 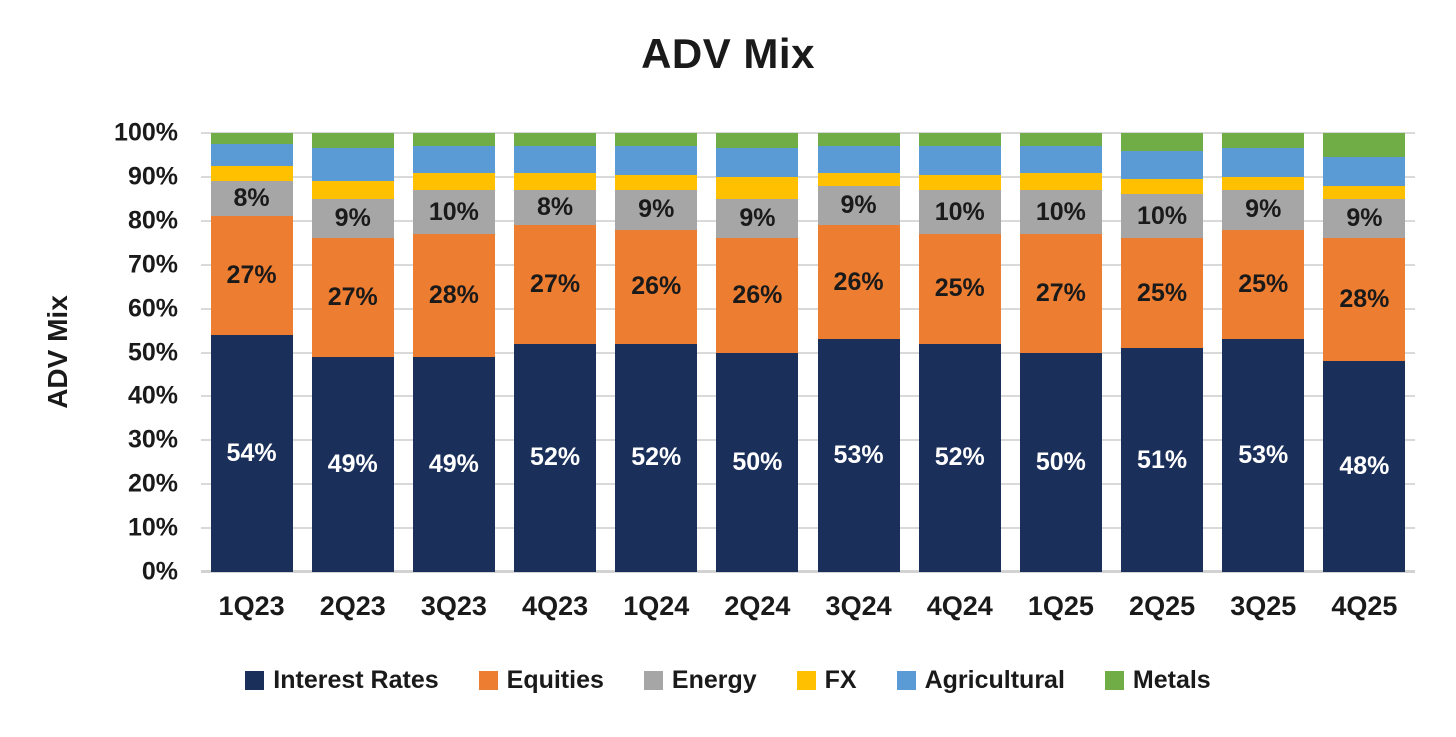 What do you see at coordinates (1263, 455) in the screenshot?
I see `segment-interest-rates-3q25: 53%` at bounding box center [1263, 455].